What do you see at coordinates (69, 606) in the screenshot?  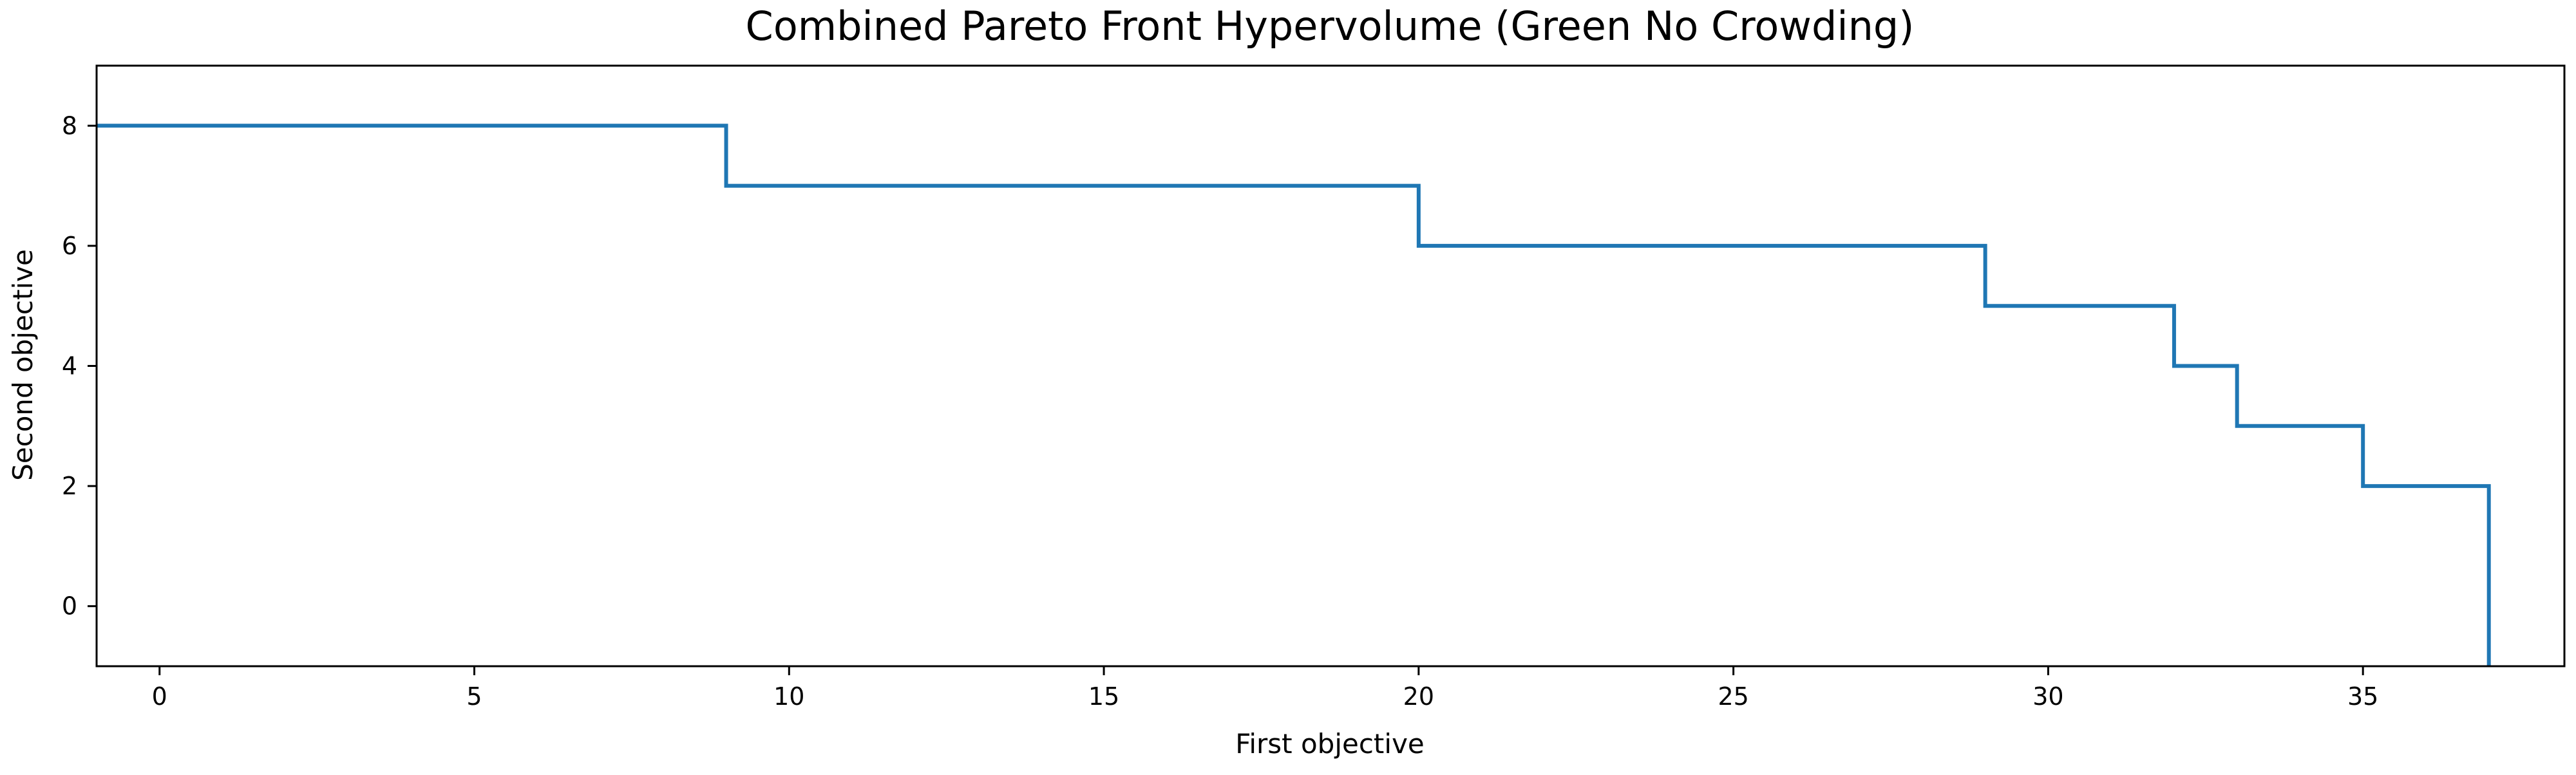 I see `y-tick-label: 0` at bounding box center [69, 606].